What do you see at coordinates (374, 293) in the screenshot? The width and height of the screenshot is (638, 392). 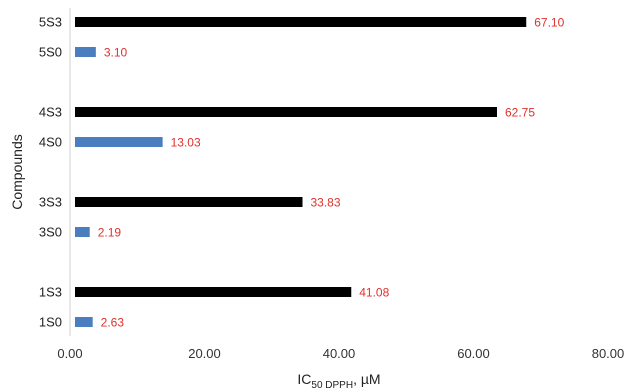 I see `data-label-1s3: 41.08` at bounding box center [374, 293].